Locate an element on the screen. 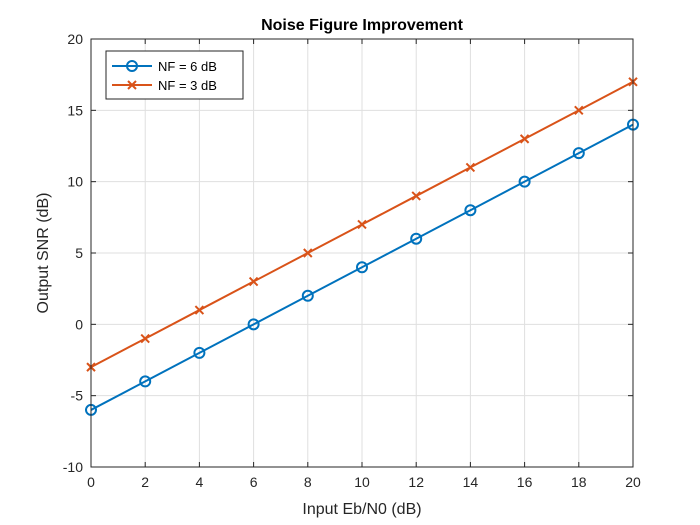  legend-entry: NF = 6 dB is located at coordinates (164, 66).